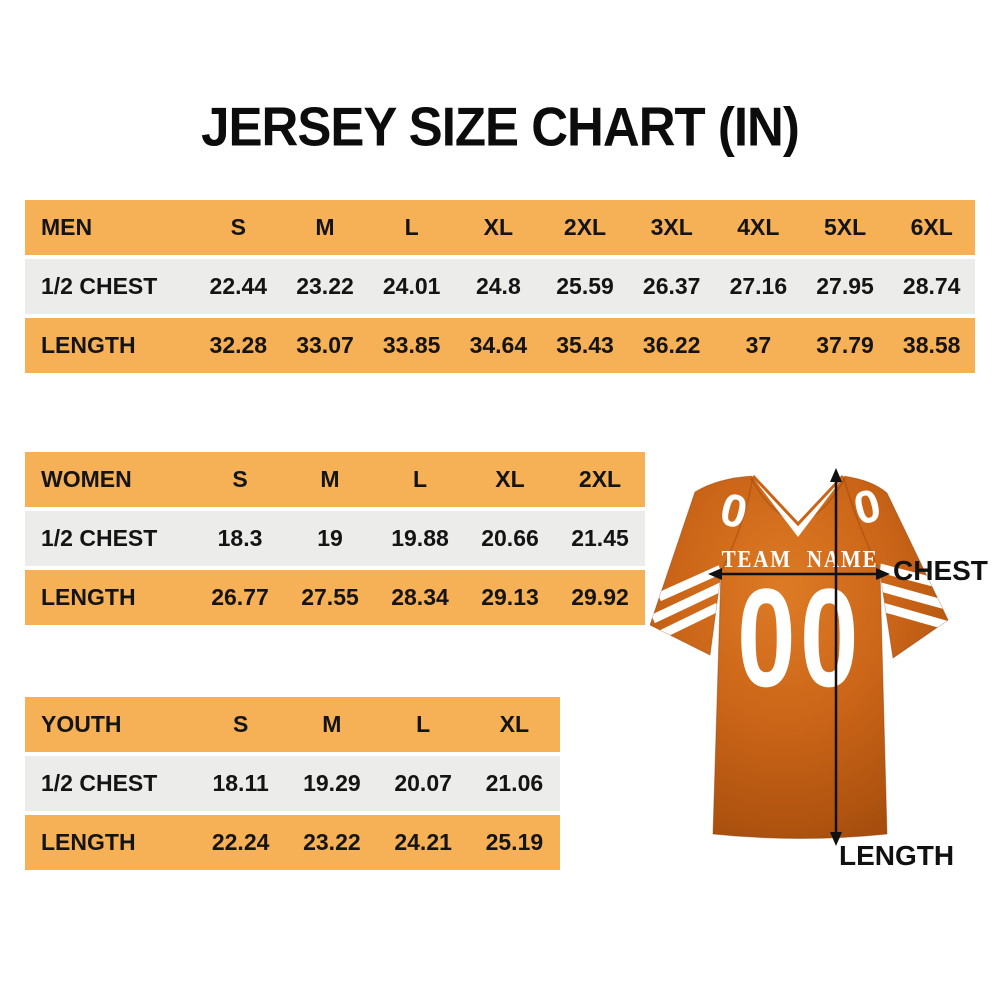 Image resolution: width=1000 pixels, height=1000 pixels. I want to click on men-header-row: MEN S M L XL 2XL 3XL 4XL 5XL 6XL, so click(500, 227).